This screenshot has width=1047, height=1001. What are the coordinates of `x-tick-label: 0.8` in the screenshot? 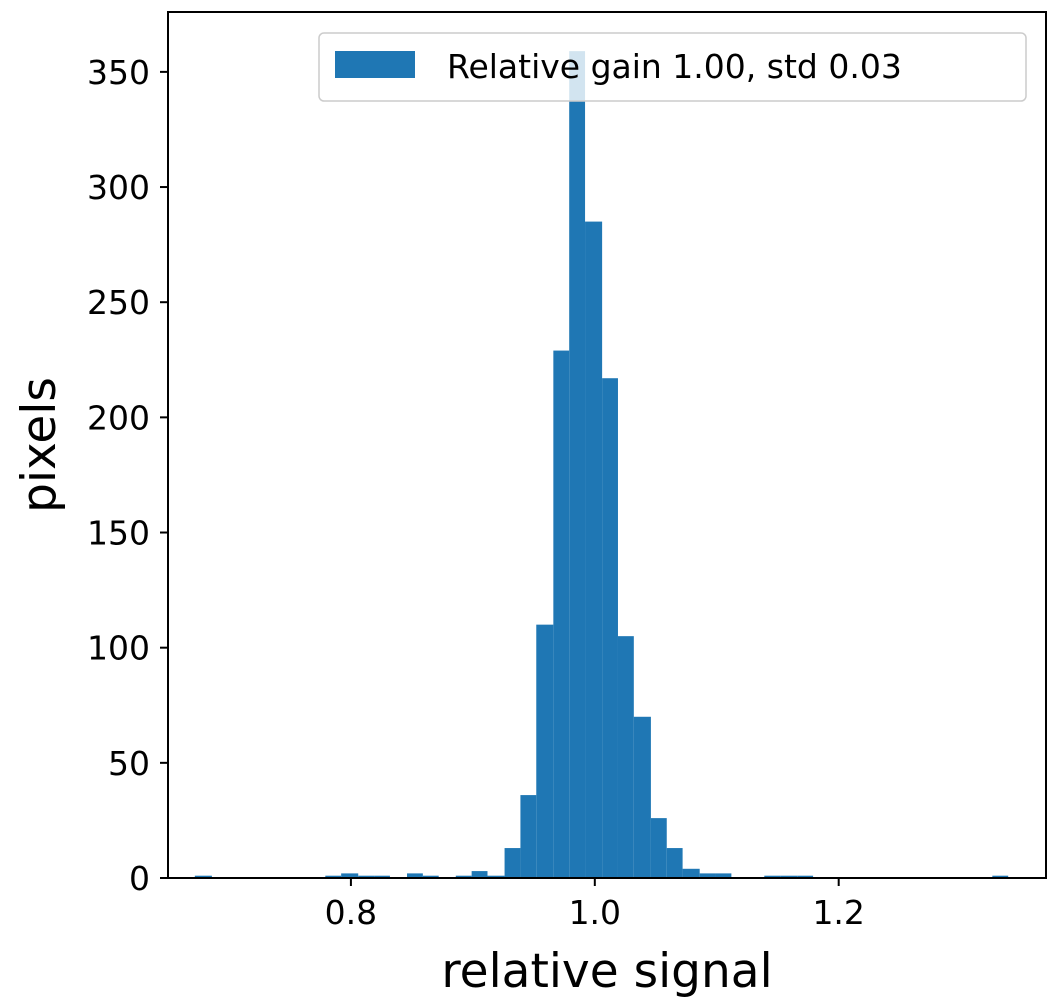 It's located at (351, 912).